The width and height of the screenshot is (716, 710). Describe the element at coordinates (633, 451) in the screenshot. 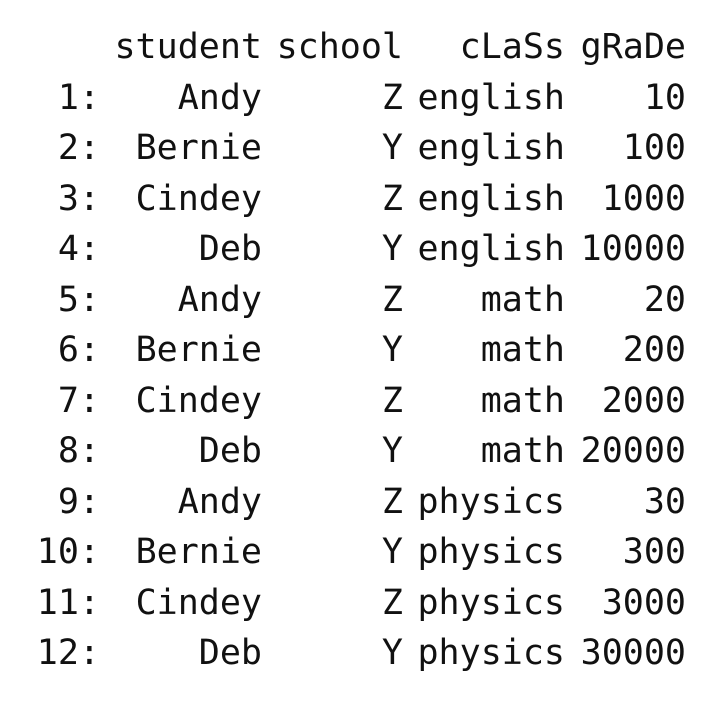

I see `cell-grade: 20000` at that location.